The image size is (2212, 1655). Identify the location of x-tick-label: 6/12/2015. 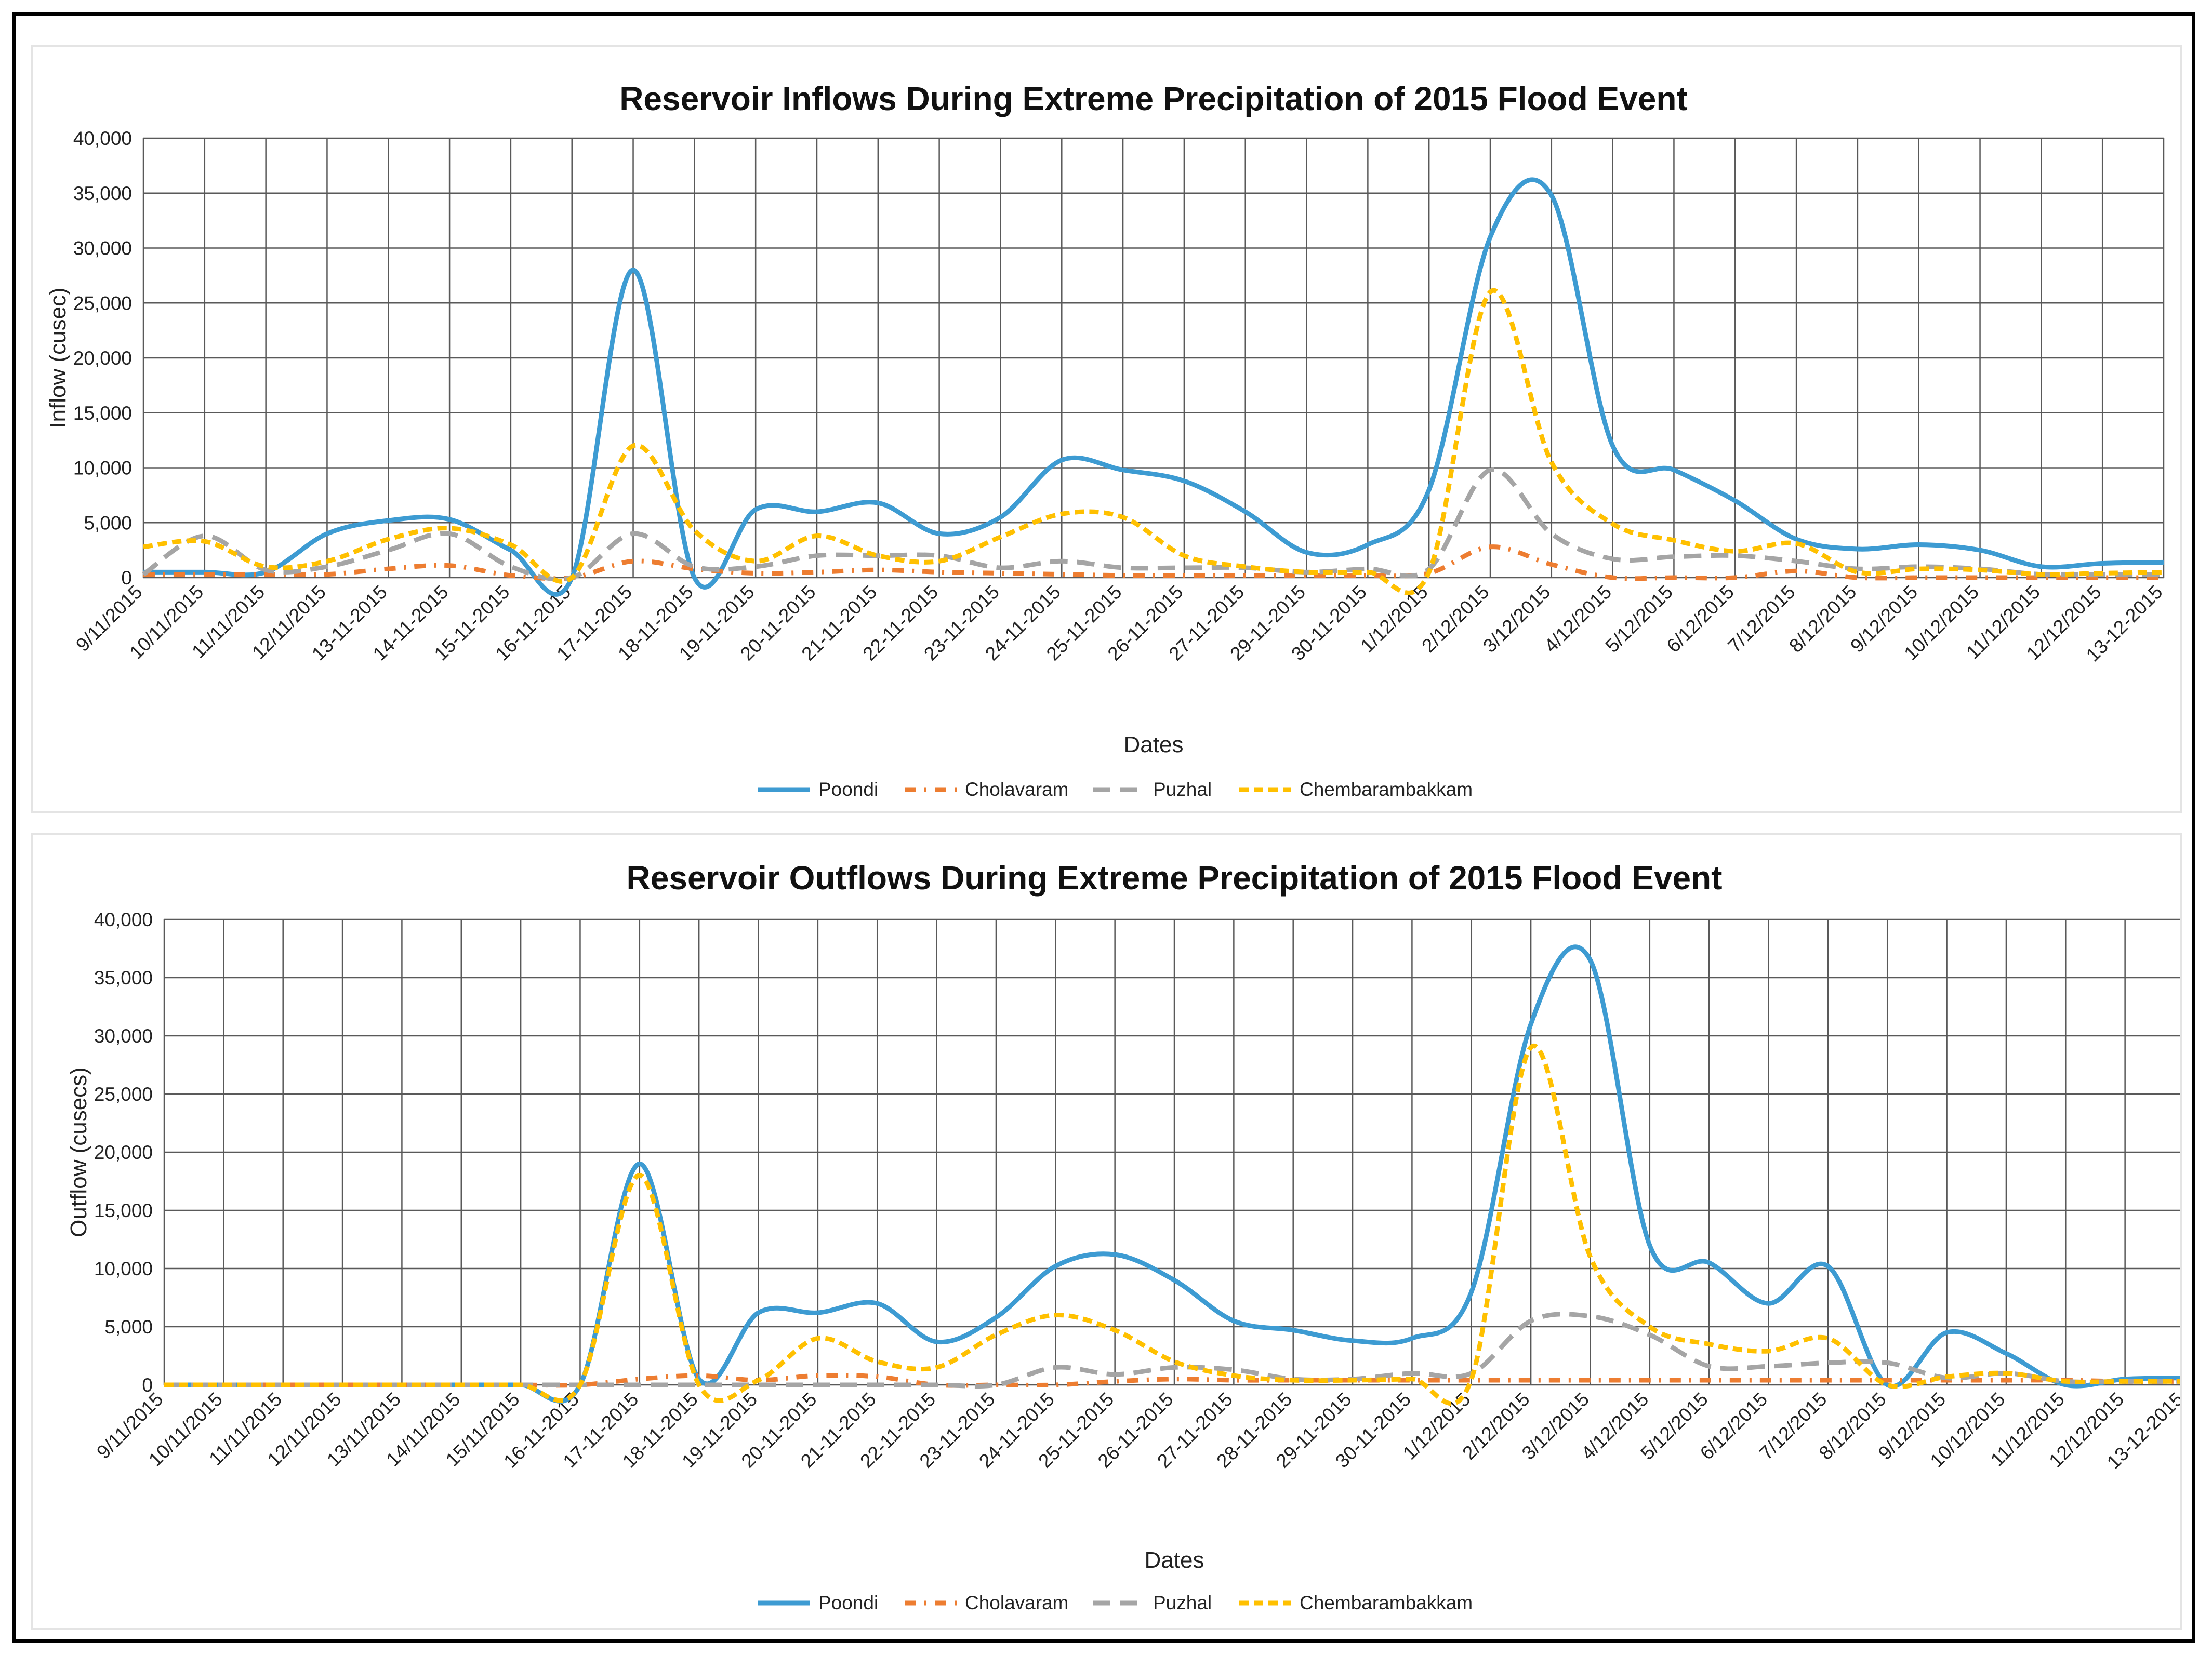
(1700, 619).